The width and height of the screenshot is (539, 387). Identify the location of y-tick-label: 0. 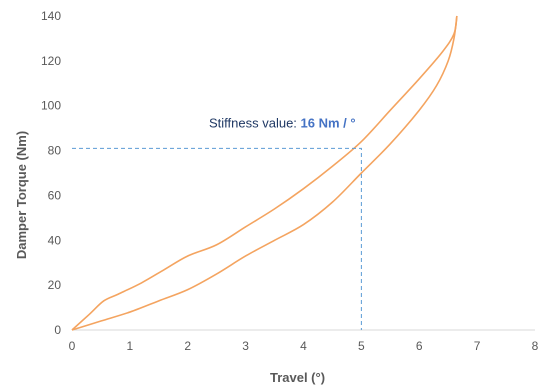
(57, 330).